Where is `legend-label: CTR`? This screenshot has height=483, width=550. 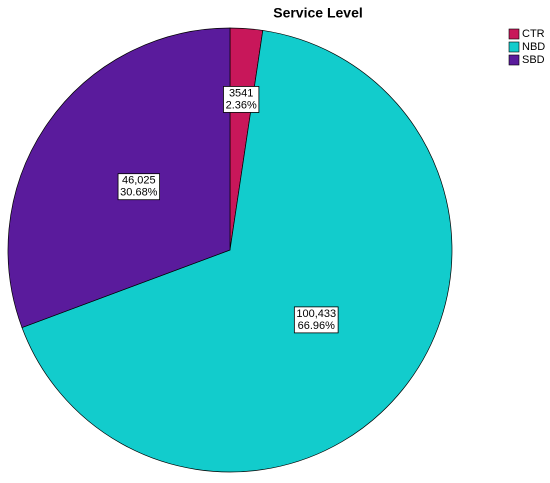 legend-label: CTR is located at coordinates (533, 34).